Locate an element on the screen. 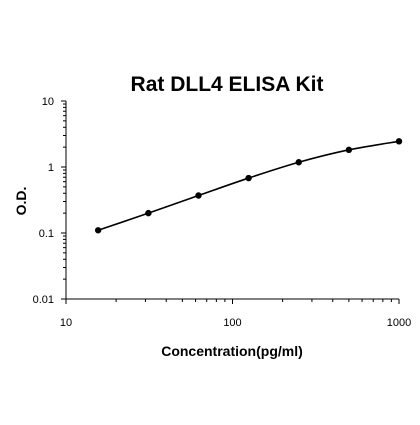 This screenshot has height=425, width=420. y-tick-label: 1 is located at coordinates (51, 168).